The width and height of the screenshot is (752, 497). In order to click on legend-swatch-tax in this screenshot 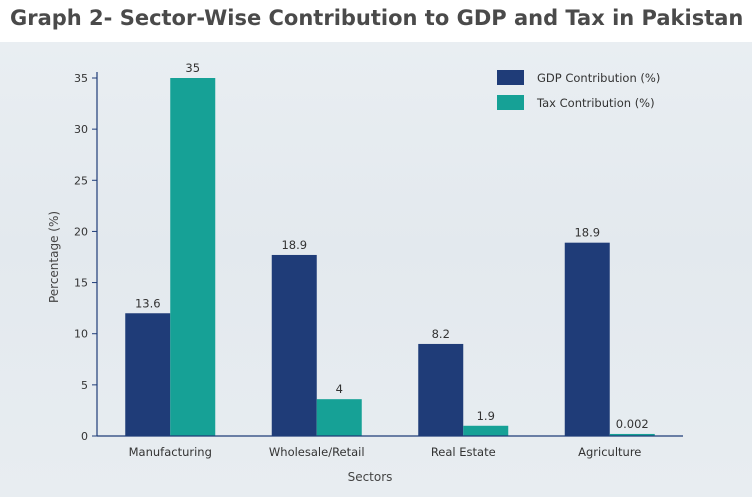, I will do `click(510, 102)`.